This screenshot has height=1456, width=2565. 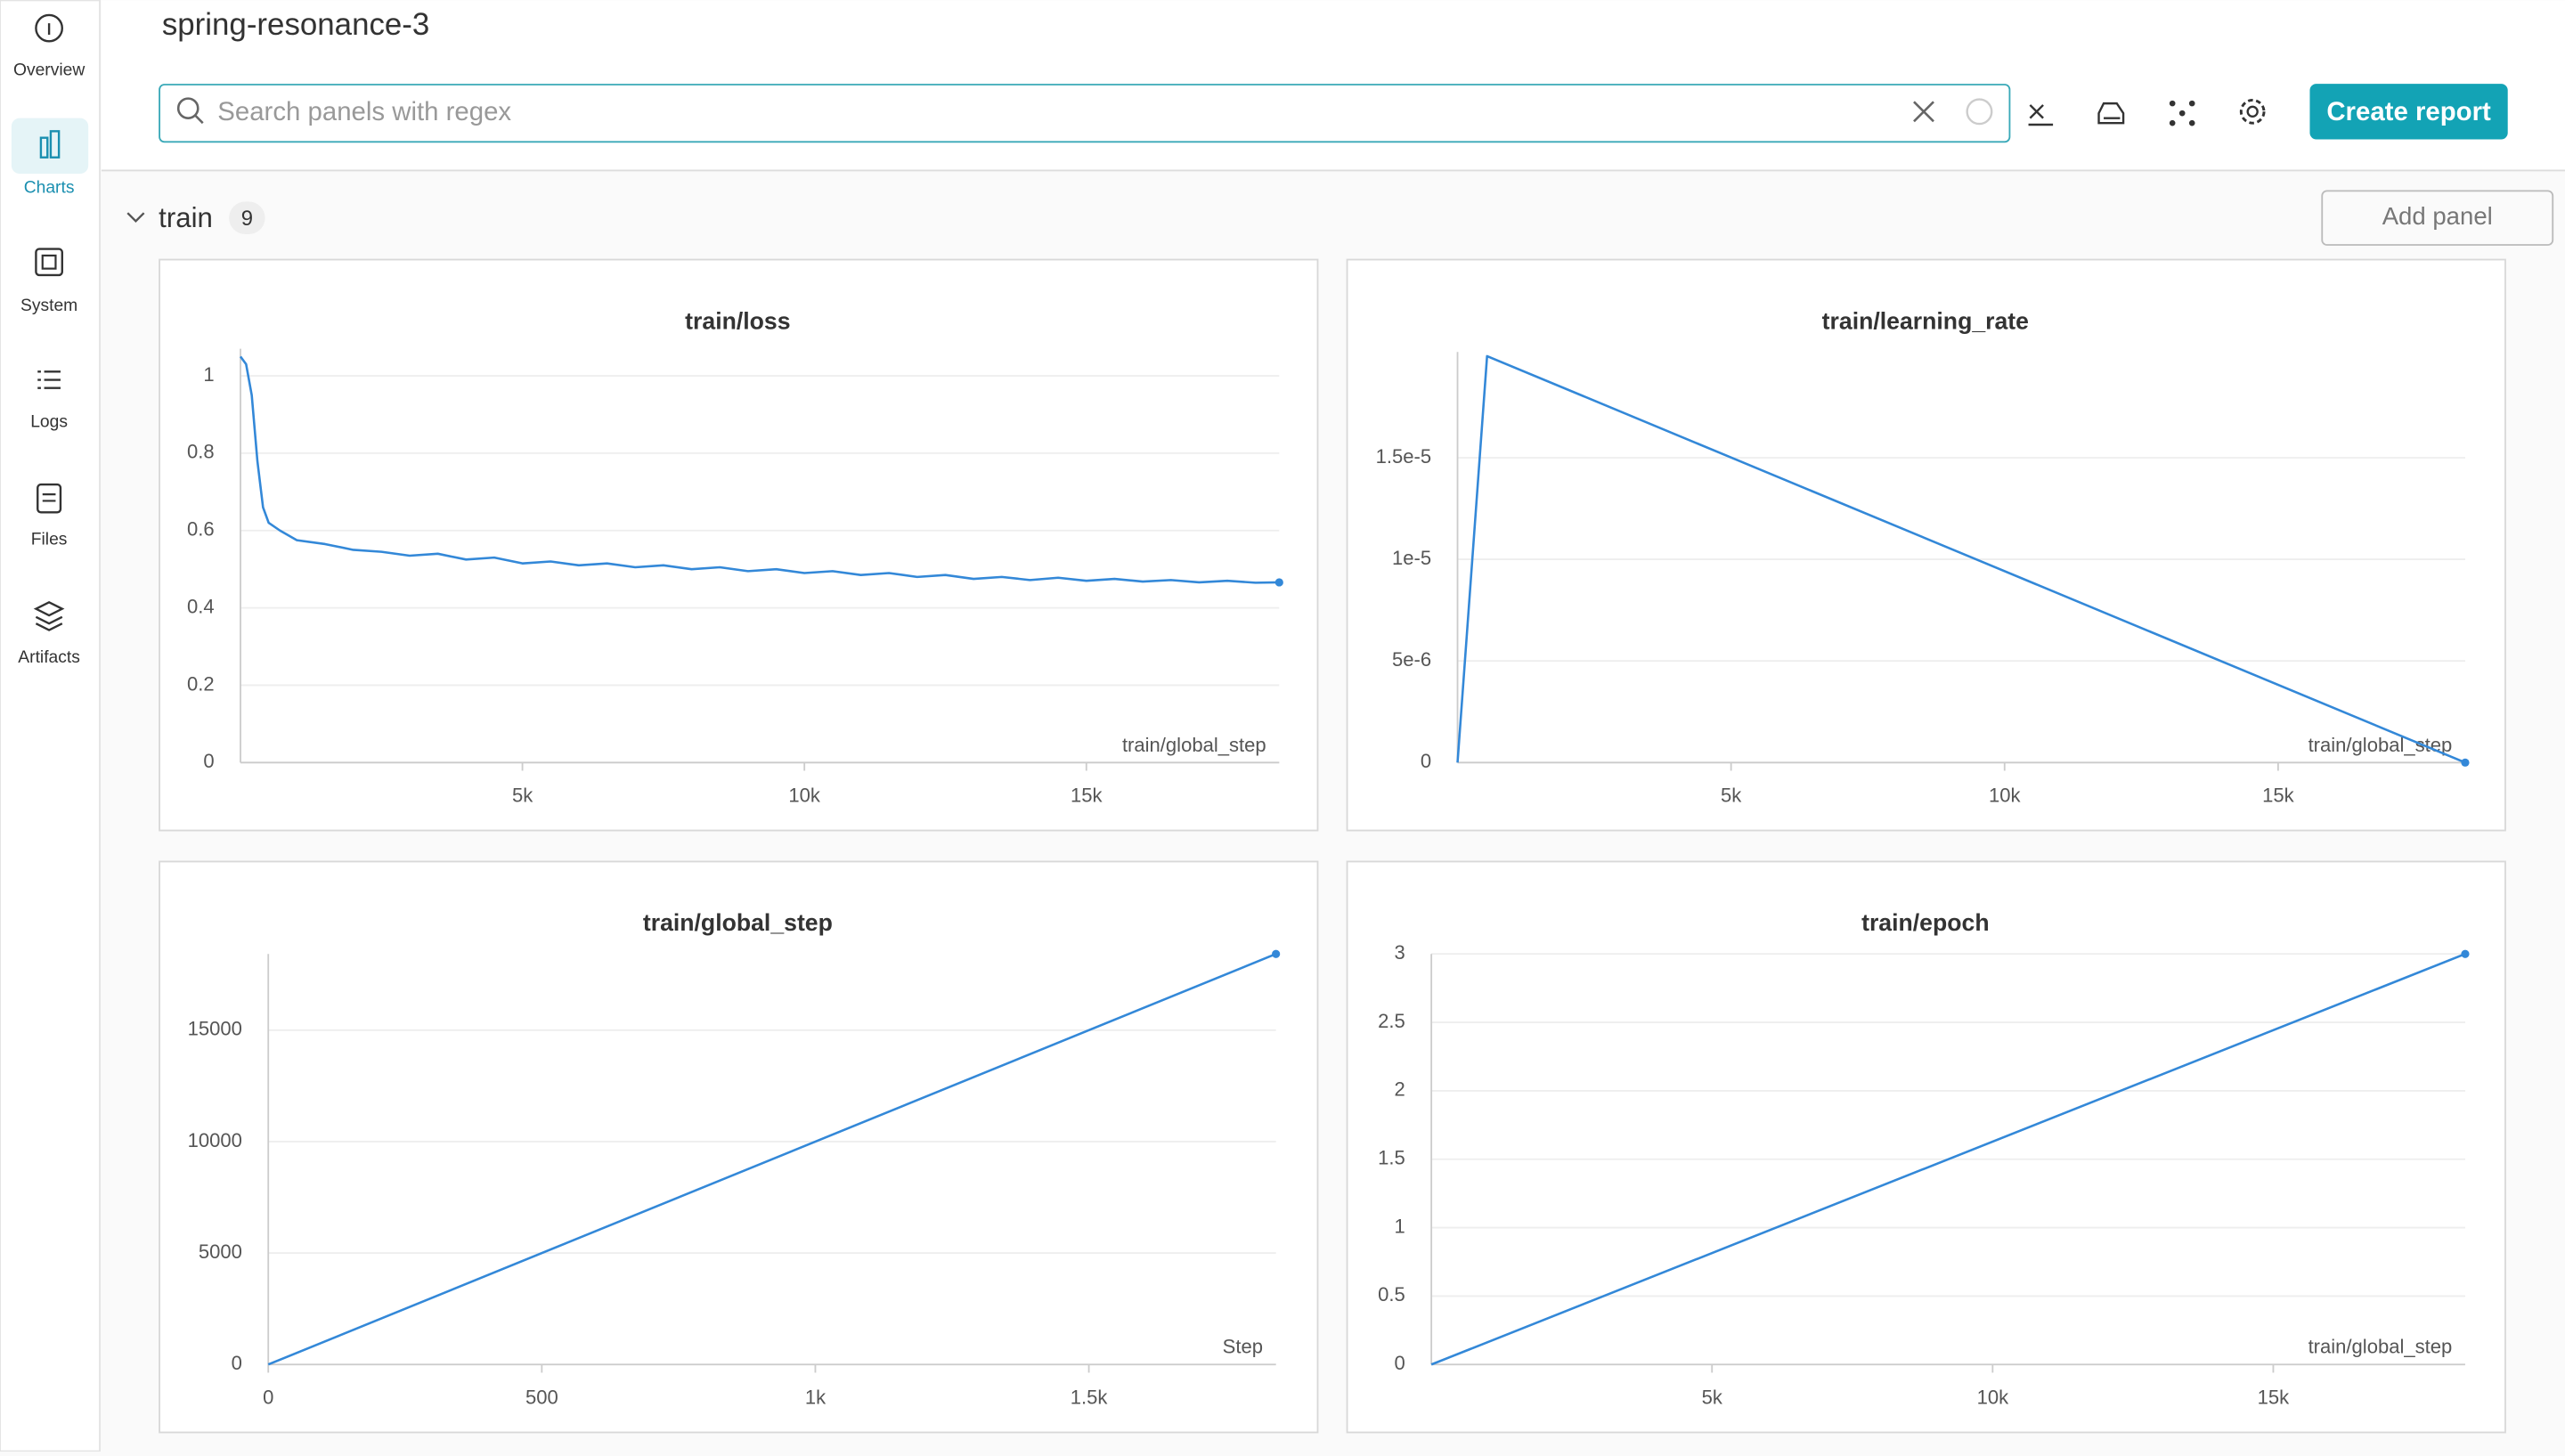 I want to click on nav-system: System, so click(x=48, y=281).